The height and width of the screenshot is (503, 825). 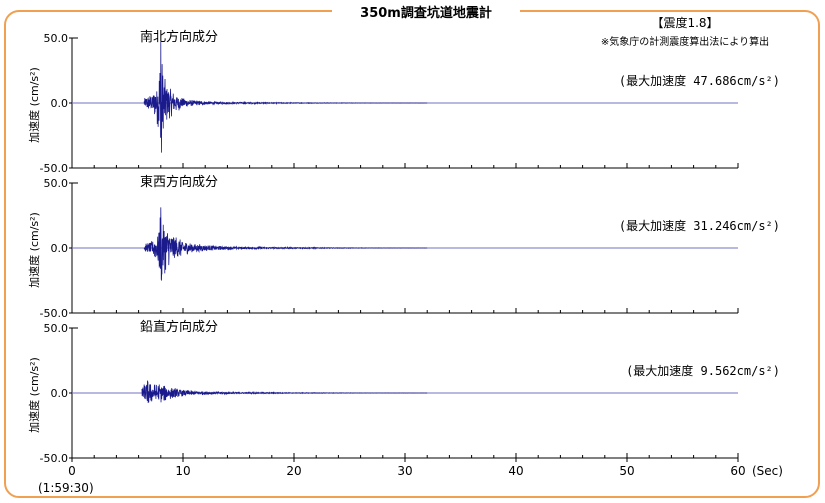 What do you see at coordinates (626, 471) in the screenshot?
I see `x-tick-label: 50` at bounding box center [626, 471].